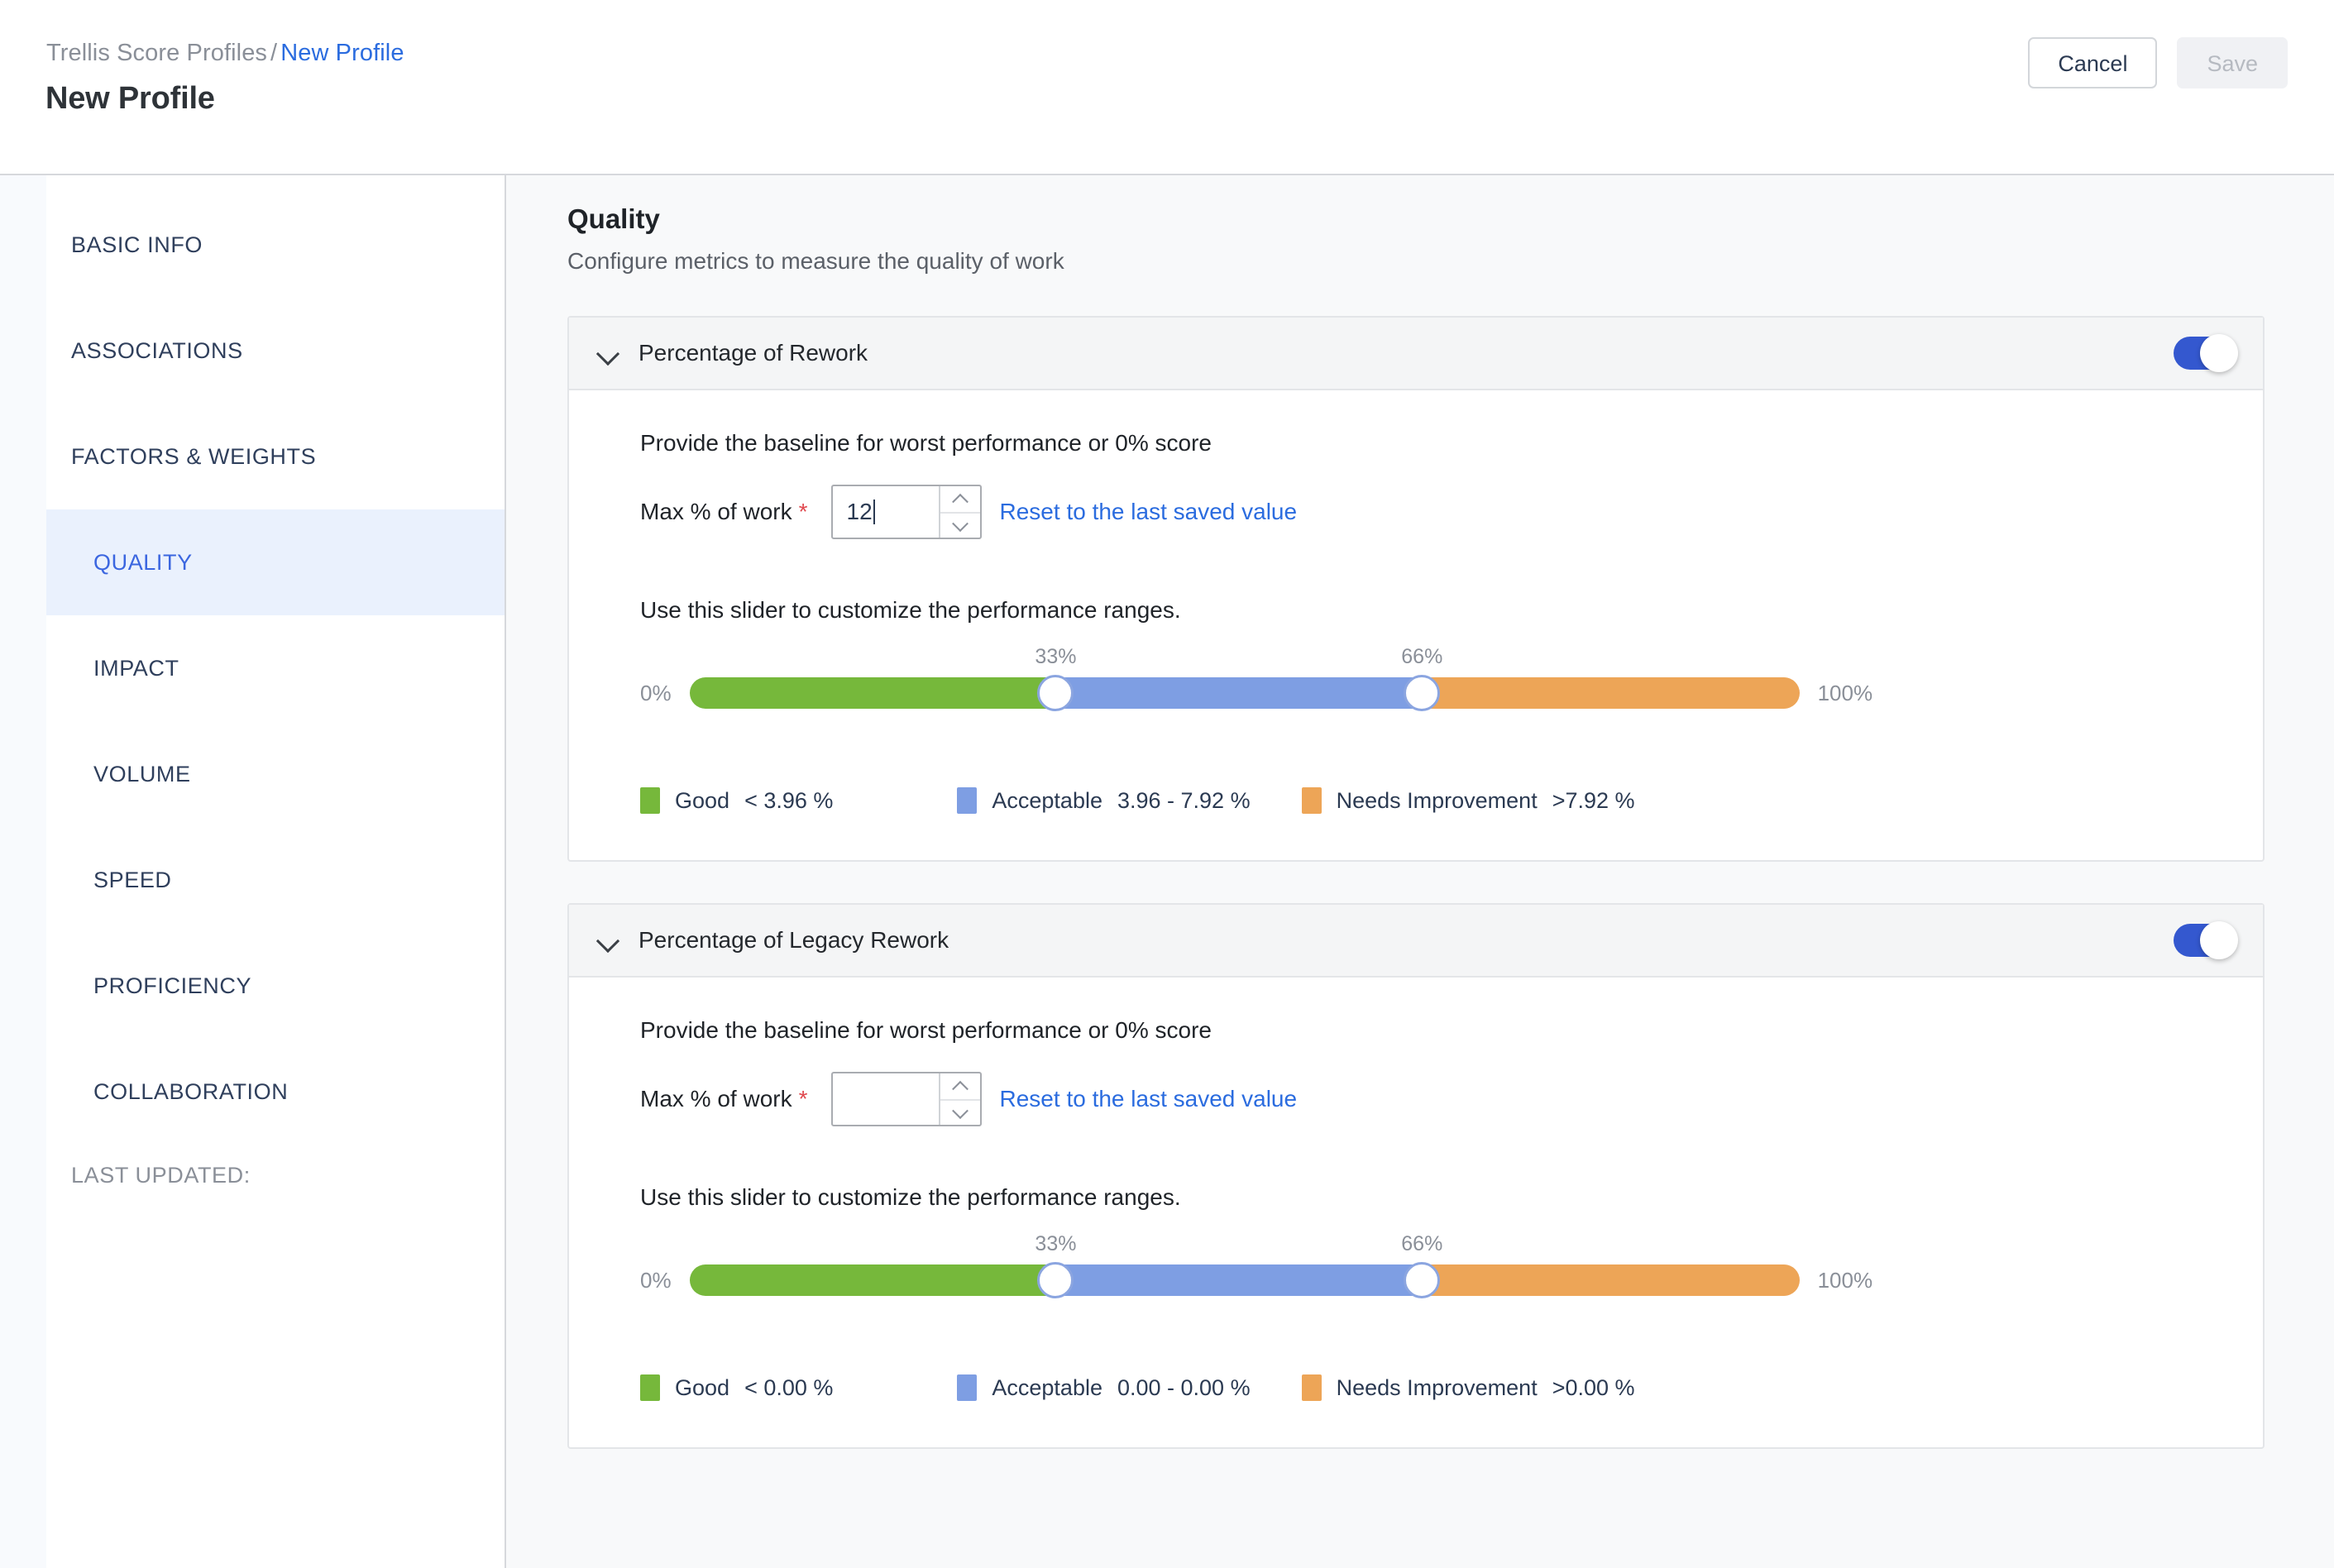 The image size is (2334, 1568). I want to click on sidebar-item-label: COLLABORATION, so click(191, 1091).